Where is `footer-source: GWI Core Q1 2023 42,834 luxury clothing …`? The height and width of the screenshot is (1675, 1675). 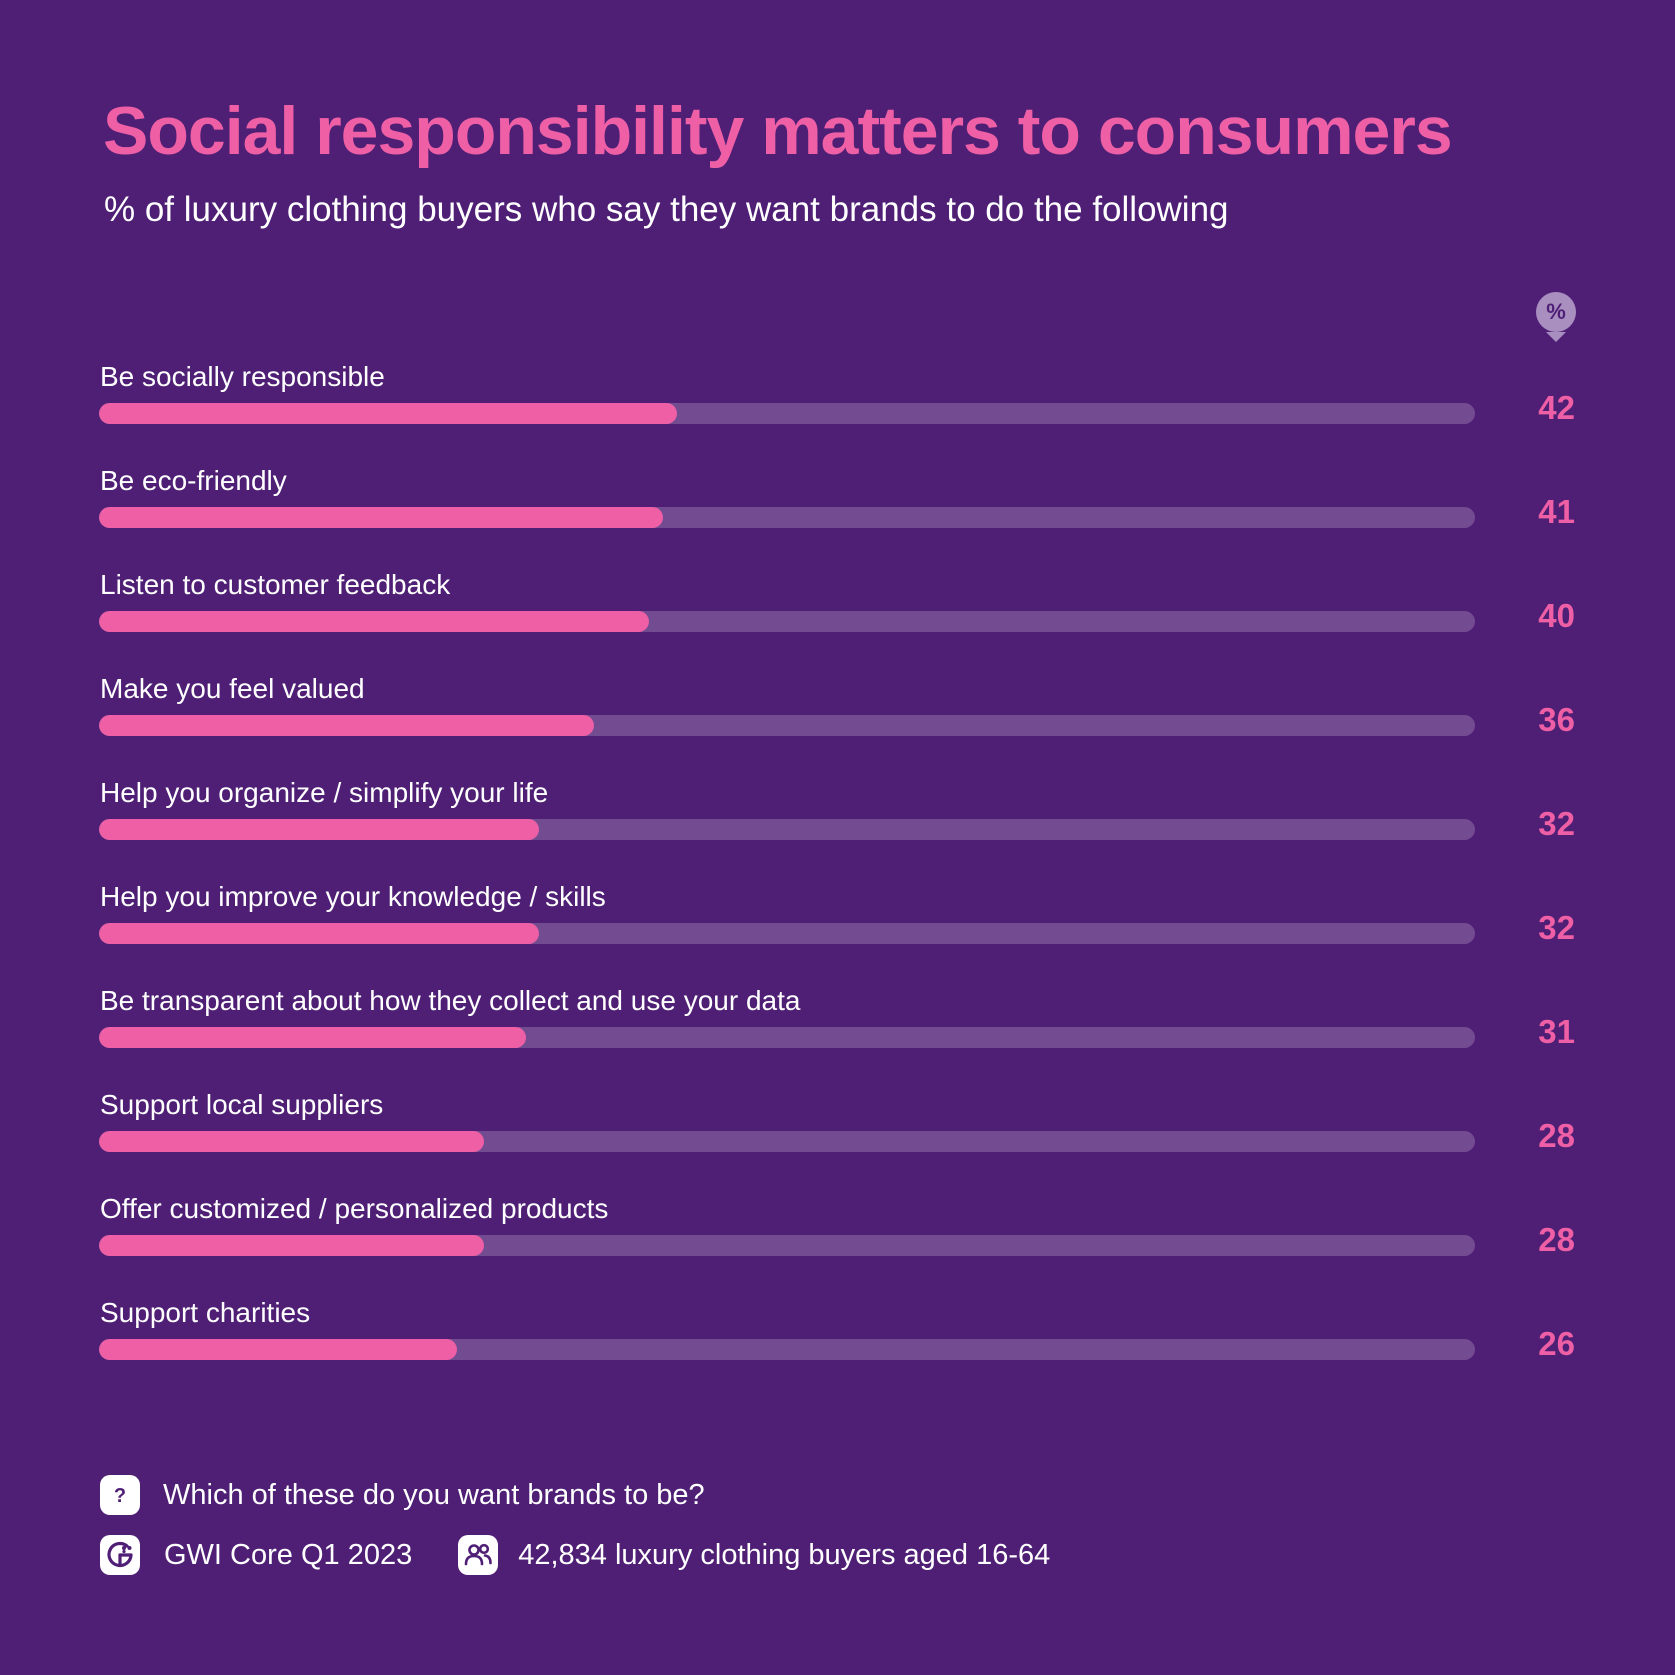 footer-source: GWI Core Q1 2023 42,834 luxury clothing … is located at coordinates (575, 1555).